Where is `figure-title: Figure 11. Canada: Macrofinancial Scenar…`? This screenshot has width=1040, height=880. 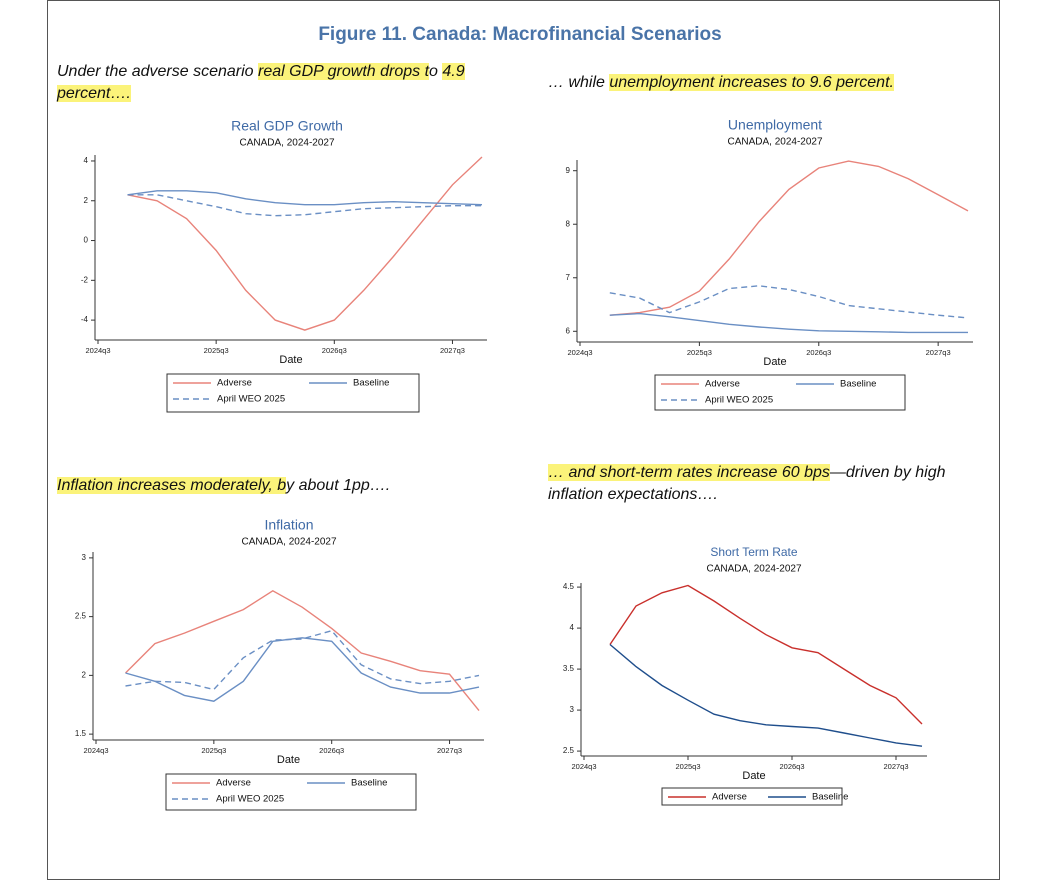 figure-title: Figure 11. Canada: Macrofinancial Scenar… is located at coordinates (520, 34).